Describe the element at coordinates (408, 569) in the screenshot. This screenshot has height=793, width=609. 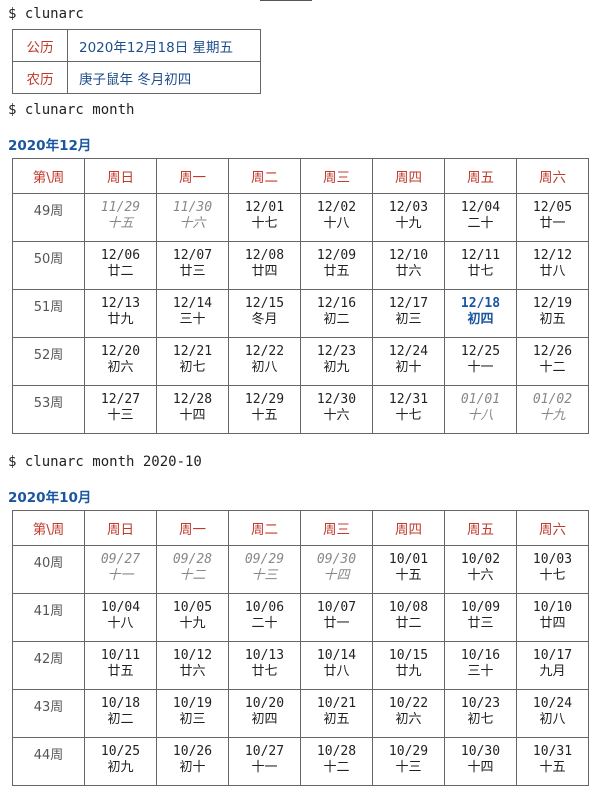
I see `day-cell: 10/01 十五` at that location.